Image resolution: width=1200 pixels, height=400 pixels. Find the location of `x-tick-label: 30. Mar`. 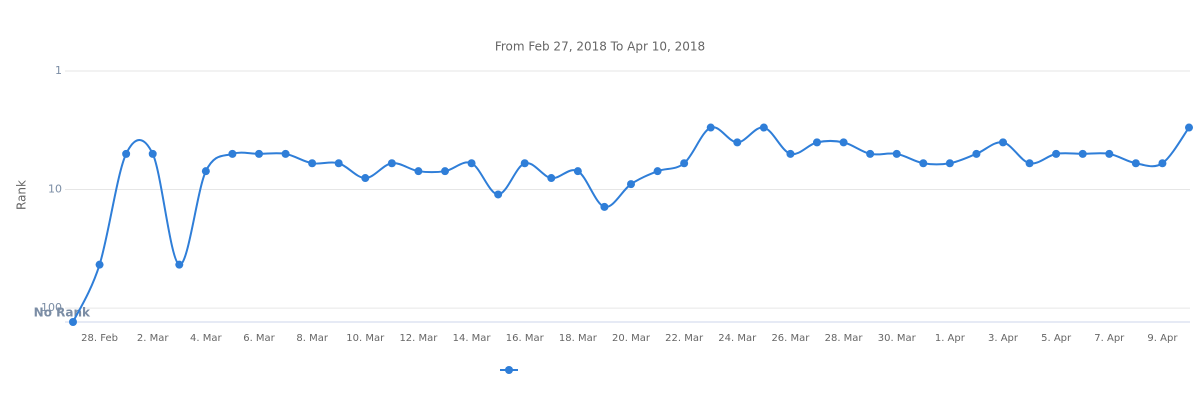

x-tick-label: 30. Mar is located at coordinates (897, 338).